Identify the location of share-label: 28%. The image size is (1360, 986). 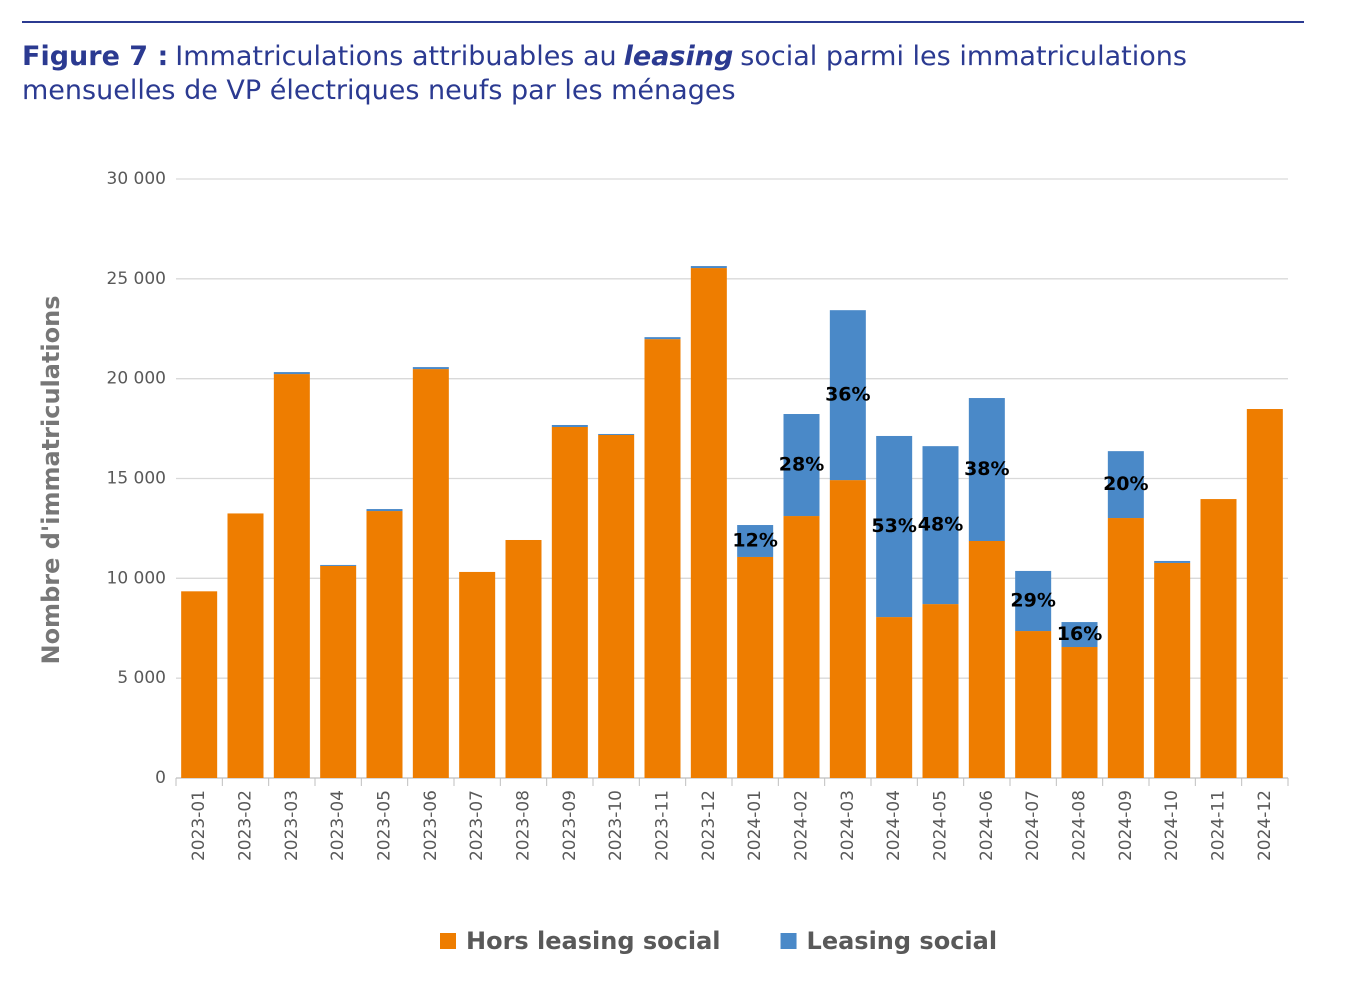
(801, 465).